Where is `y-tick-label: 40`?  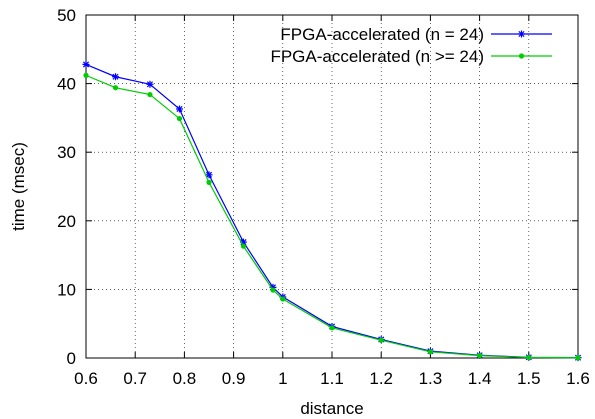
y-tick-label: 40 is located at coordinates (66, 84).